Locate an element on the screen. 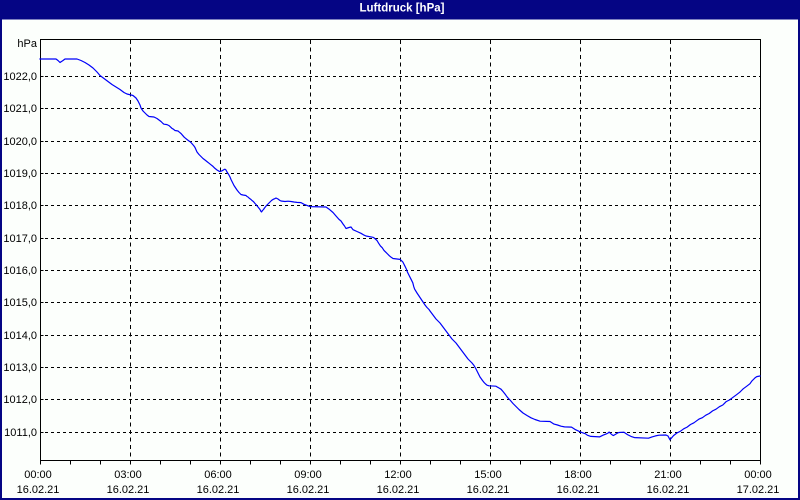 This screenshot has width=800, height=500. svg-text: 12:00 is located at coordinates (398, 475).